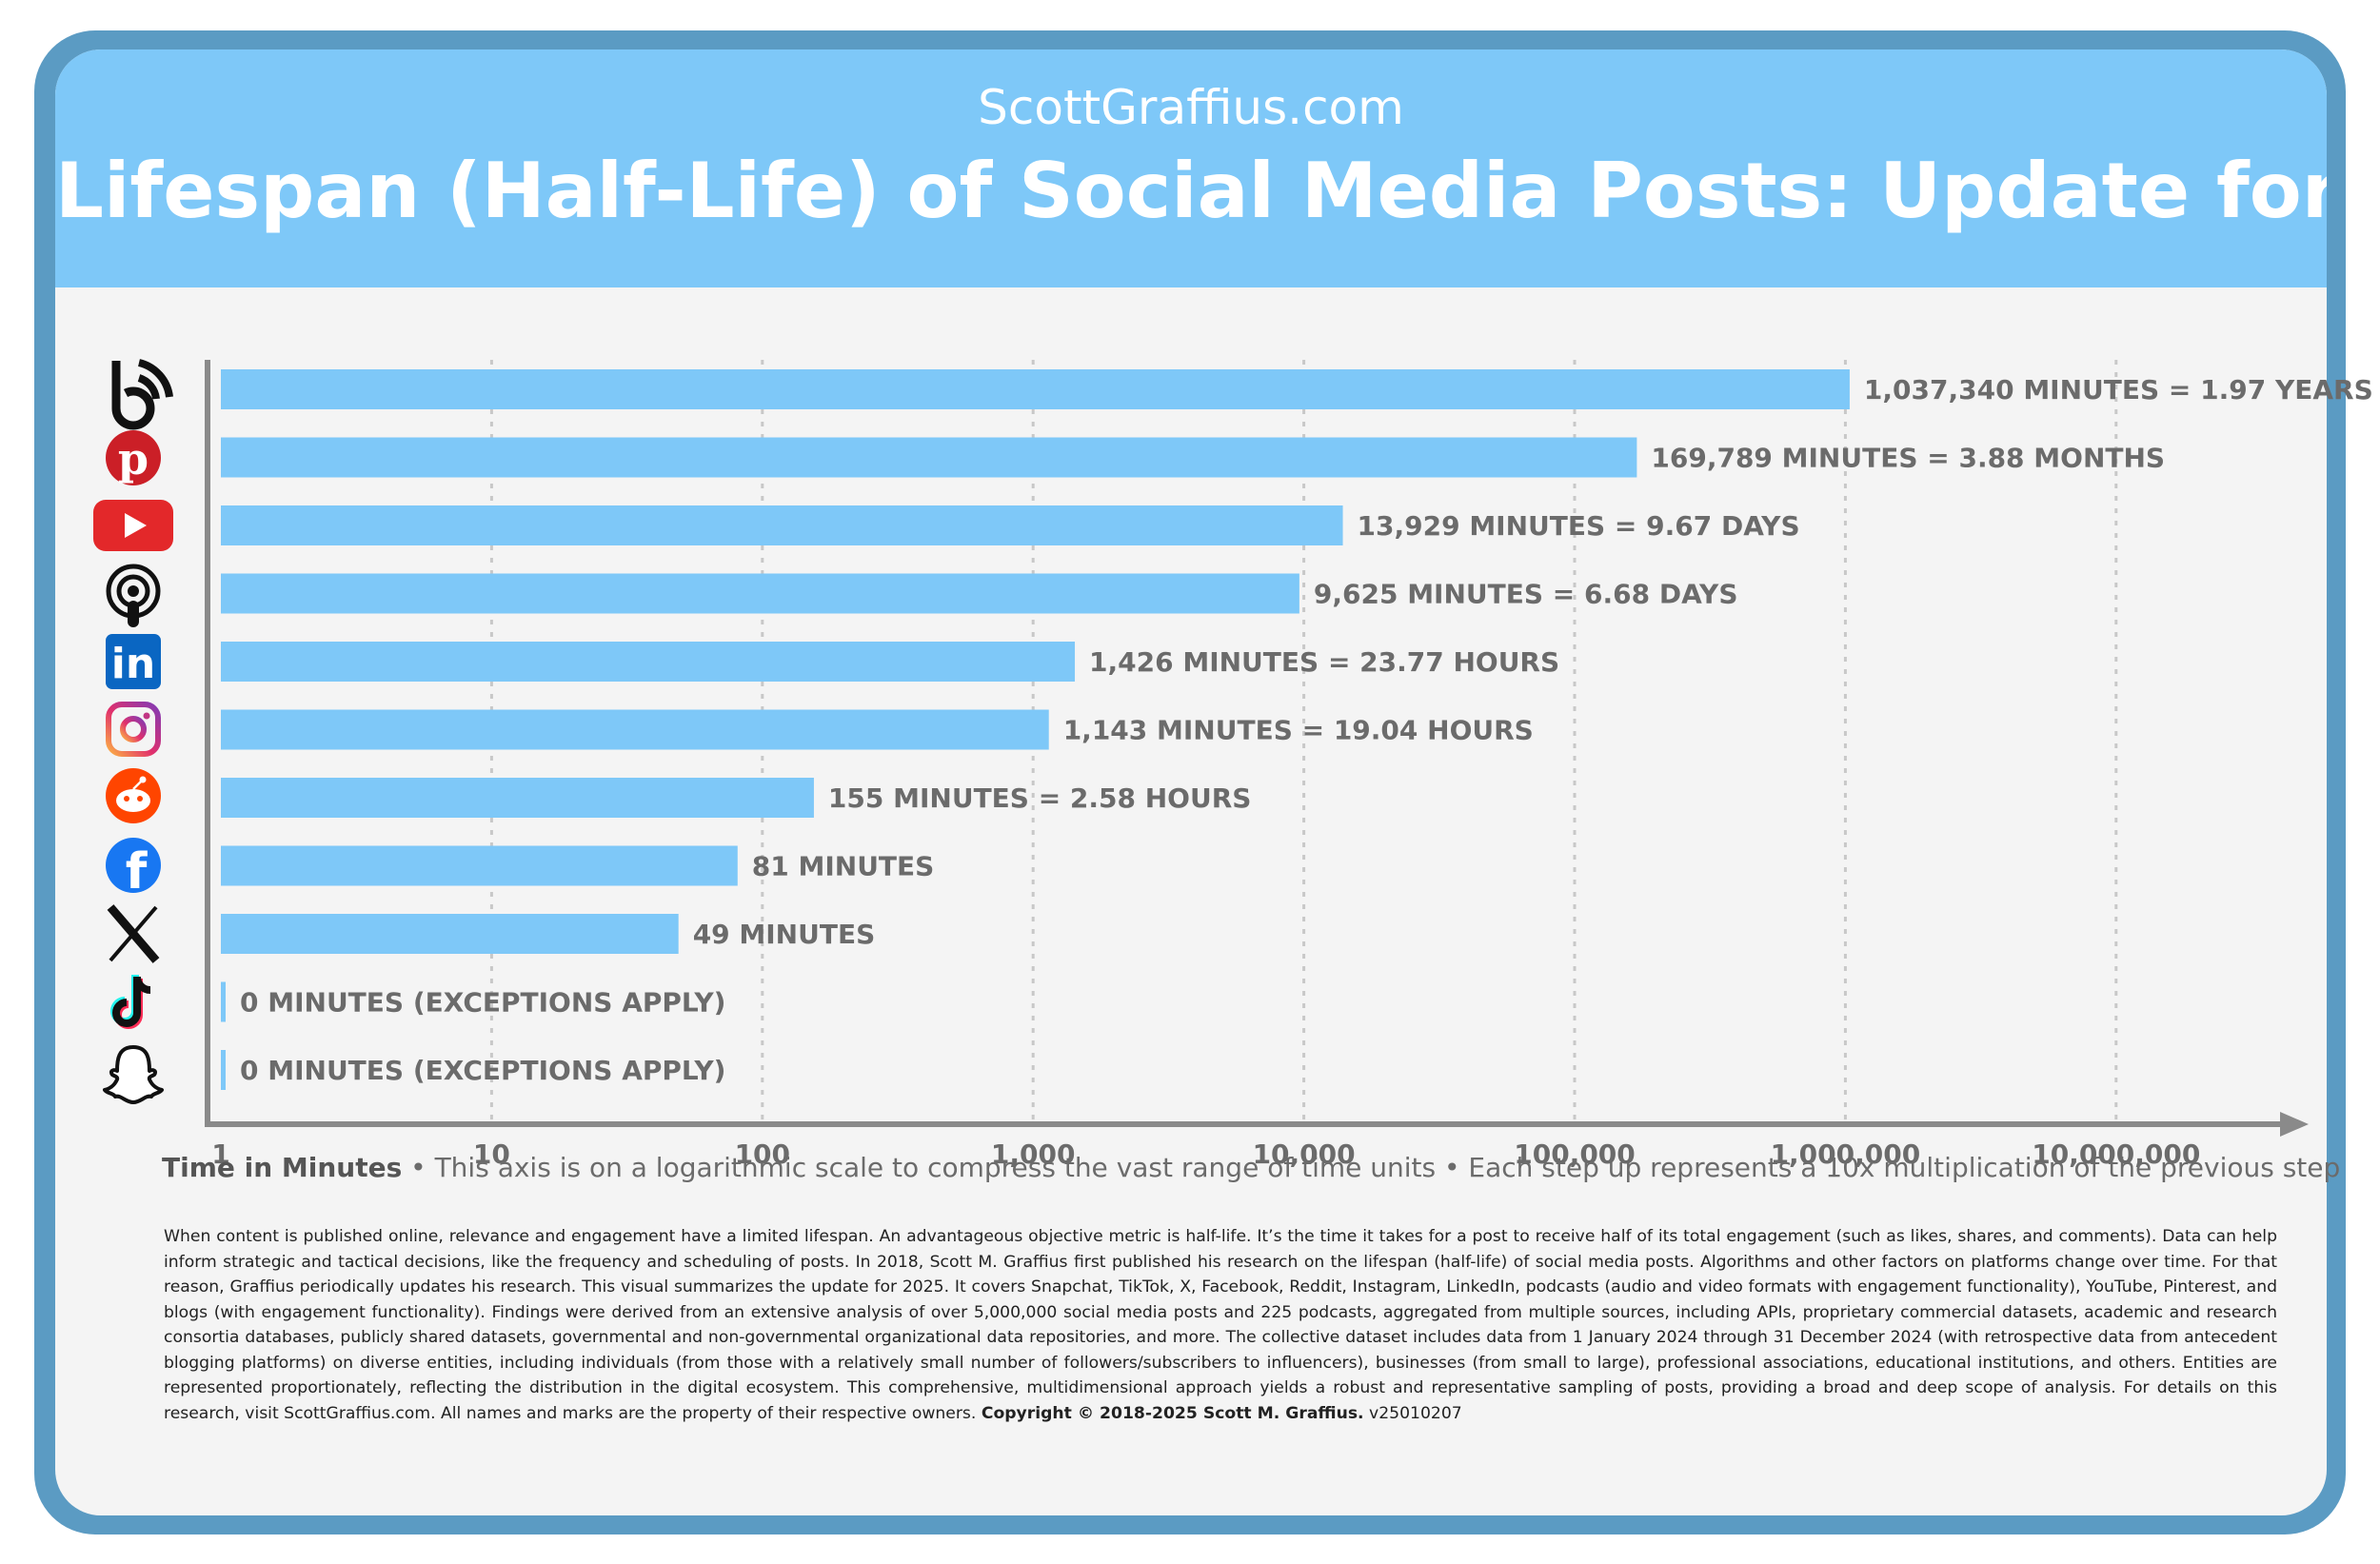 The height and width of the screenshot is (1564, 2380). I want to click on x-tick-label: 10,000, so click(1304, 1154).